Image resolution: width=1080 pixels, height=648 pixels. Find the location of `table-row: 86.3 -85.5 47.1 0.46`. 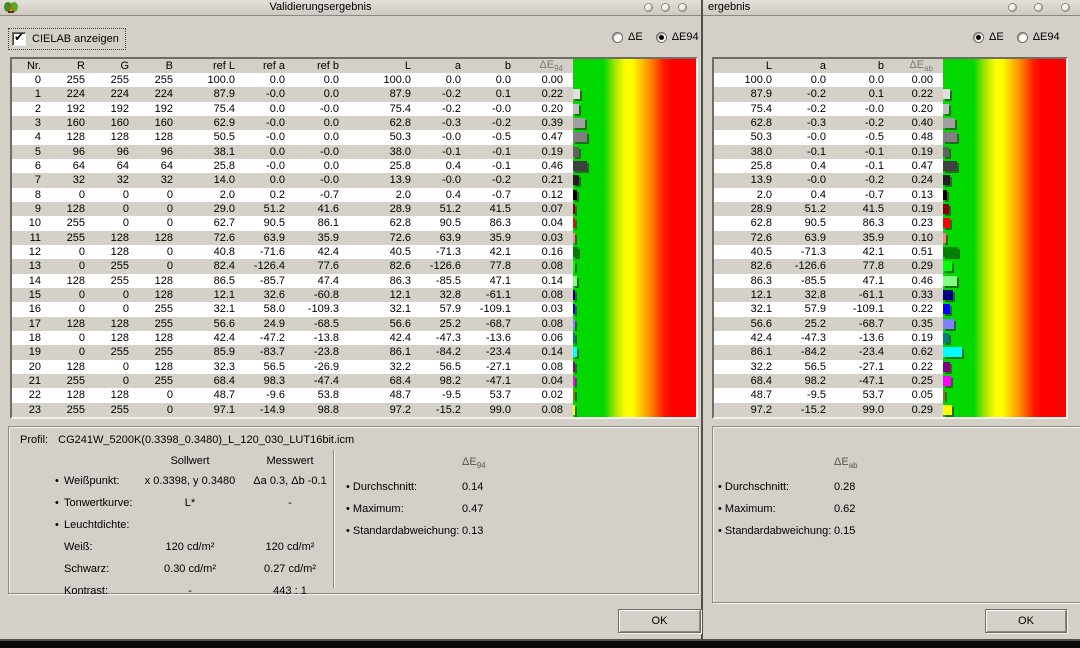

table-row: 86.3 -85.5 47.1 0.46 is located at coordinates (828, 281).